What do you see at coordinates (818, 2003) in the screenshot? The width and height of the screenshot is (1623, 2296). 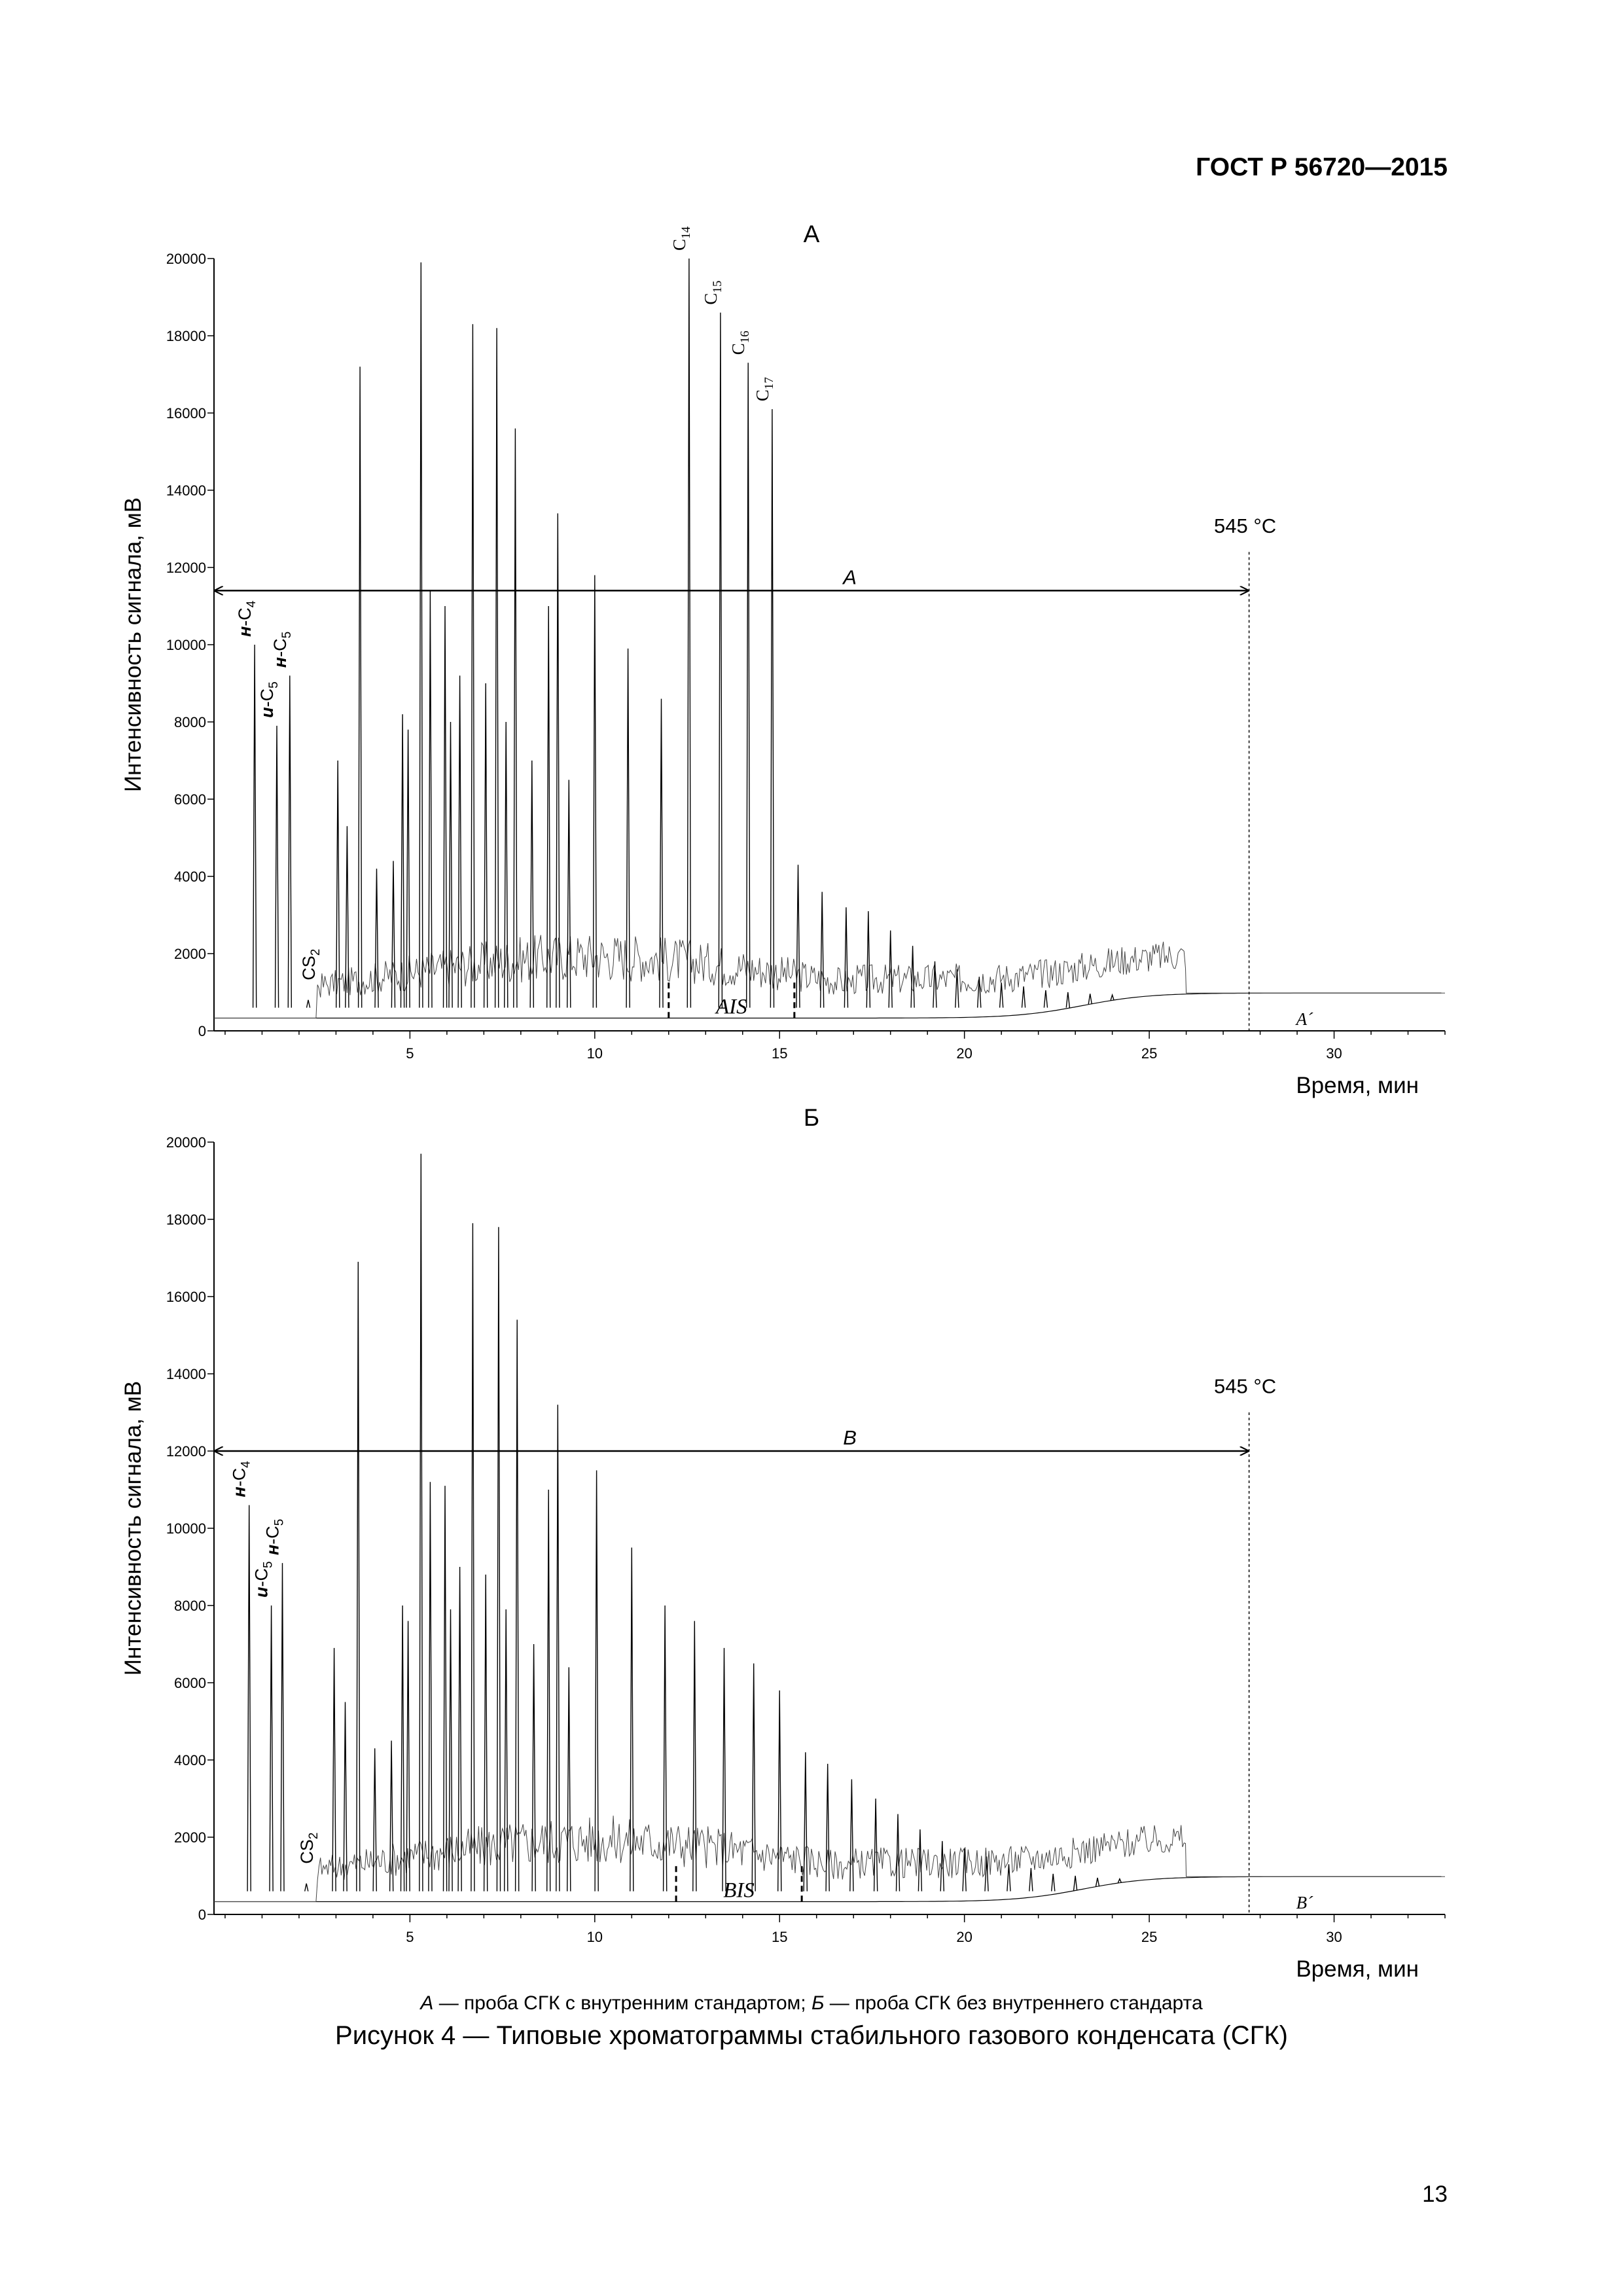 I see `legend-b-letter: Б` at bounding box center [818, 2003].